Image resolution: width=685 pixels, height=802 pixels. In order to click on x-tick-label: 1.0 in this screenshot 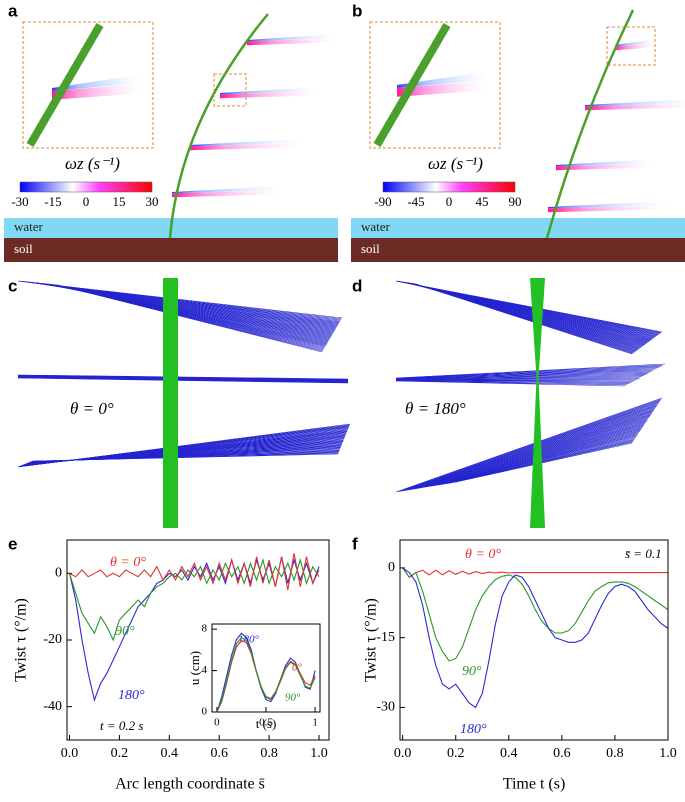, I will do `click(668, 753)`.